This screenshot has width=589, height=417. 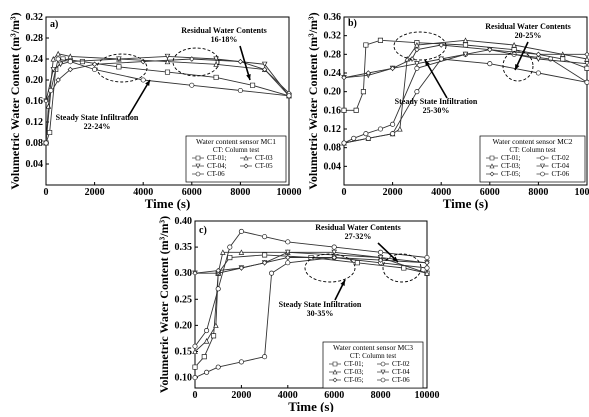 I want to click on y-tick-label: 0.35, so click(x=184, y=247).